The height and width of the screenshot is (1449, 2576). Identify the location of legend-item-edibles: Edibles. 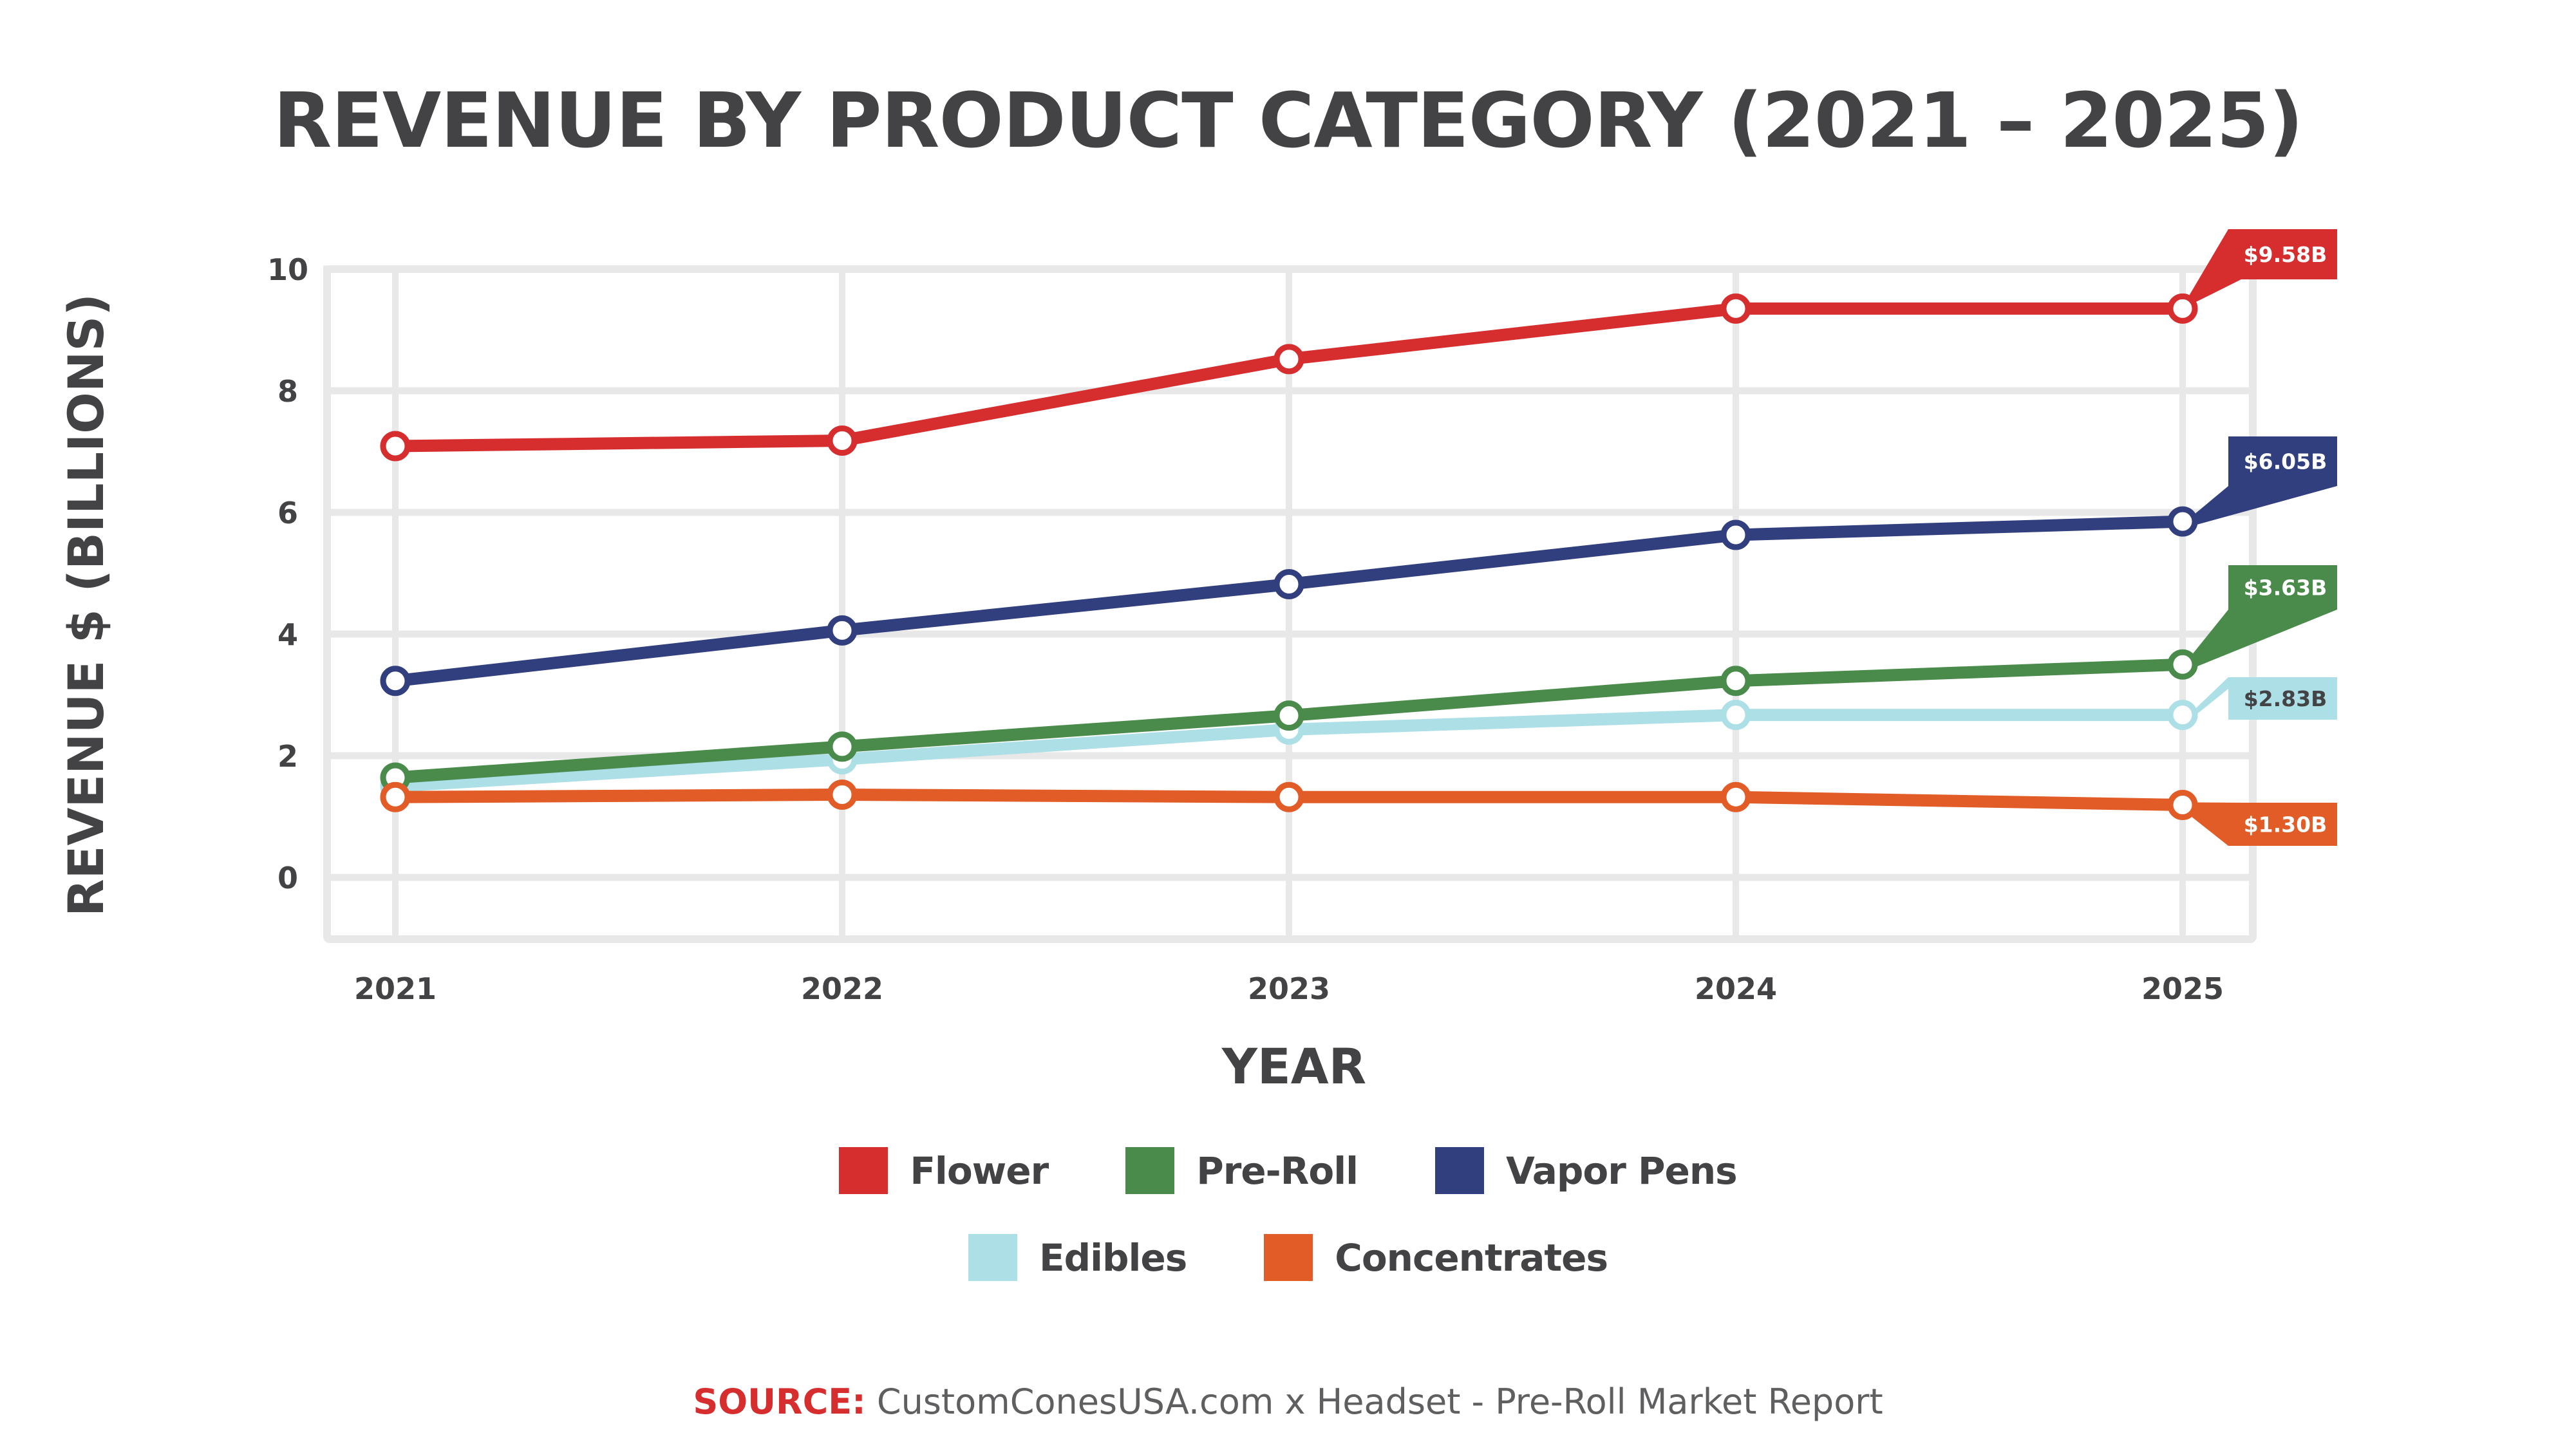
(1077, 1257).